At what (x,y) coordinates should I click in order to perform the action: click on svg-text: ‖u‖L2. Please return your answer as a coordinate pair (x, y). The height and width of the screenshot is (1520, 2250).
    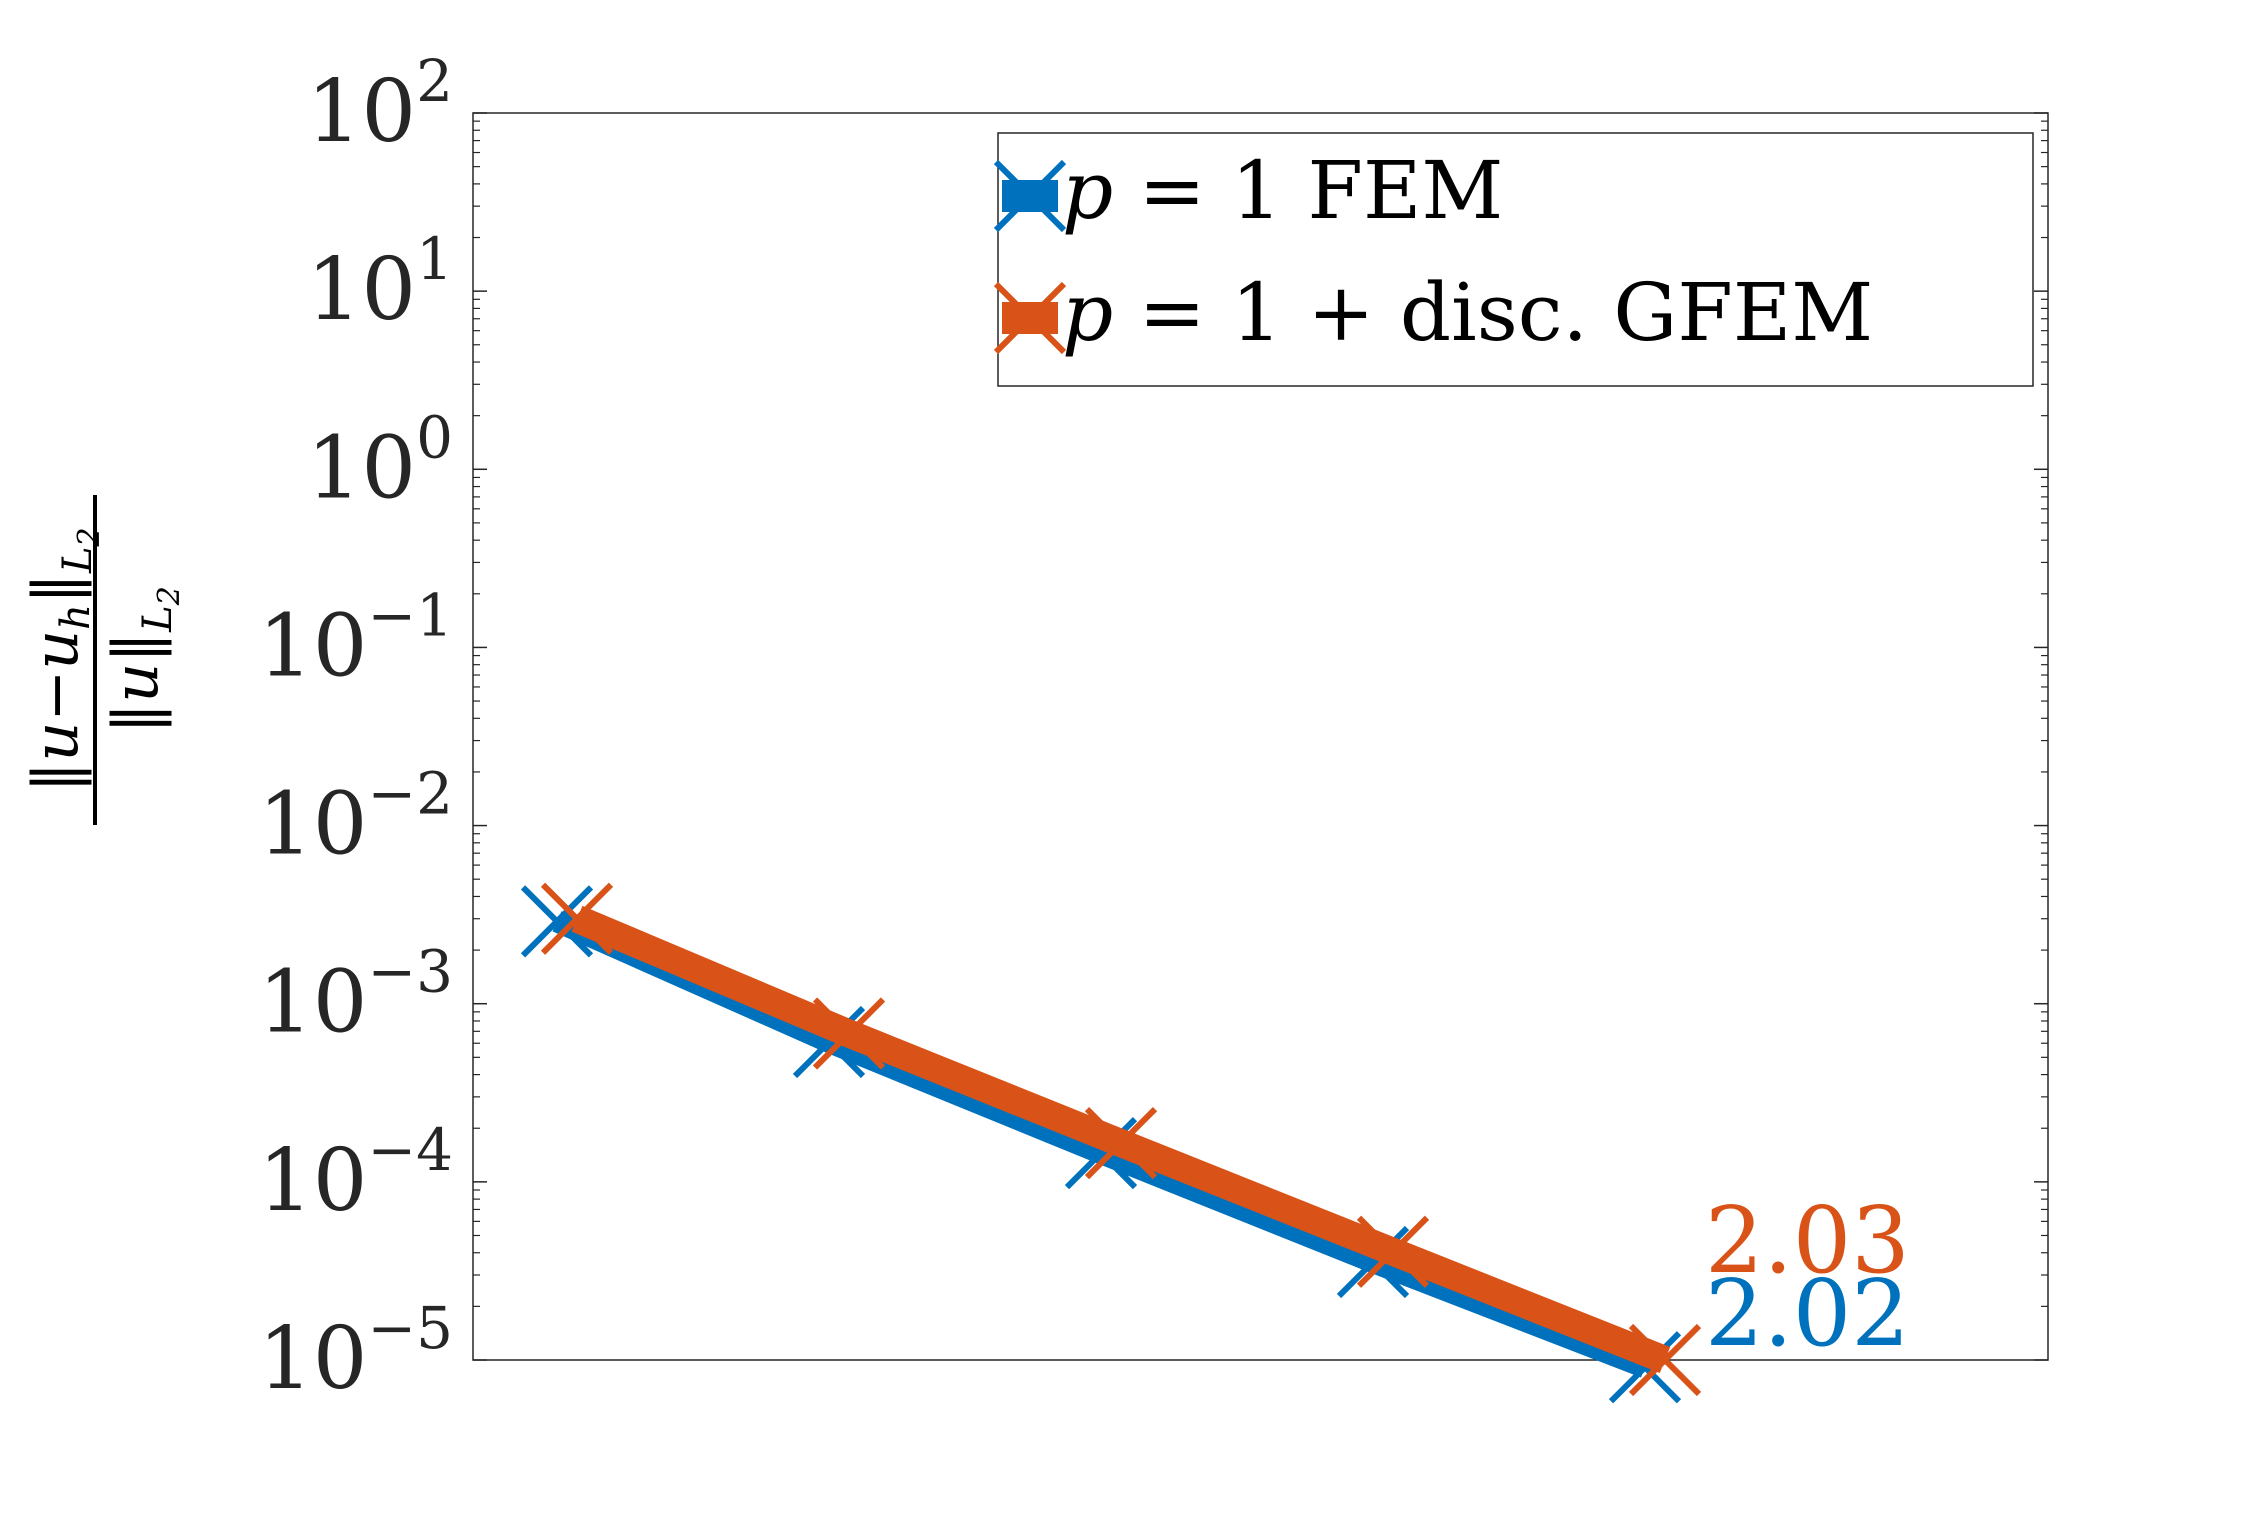
    Looking at the image, I should click on (143, 660).